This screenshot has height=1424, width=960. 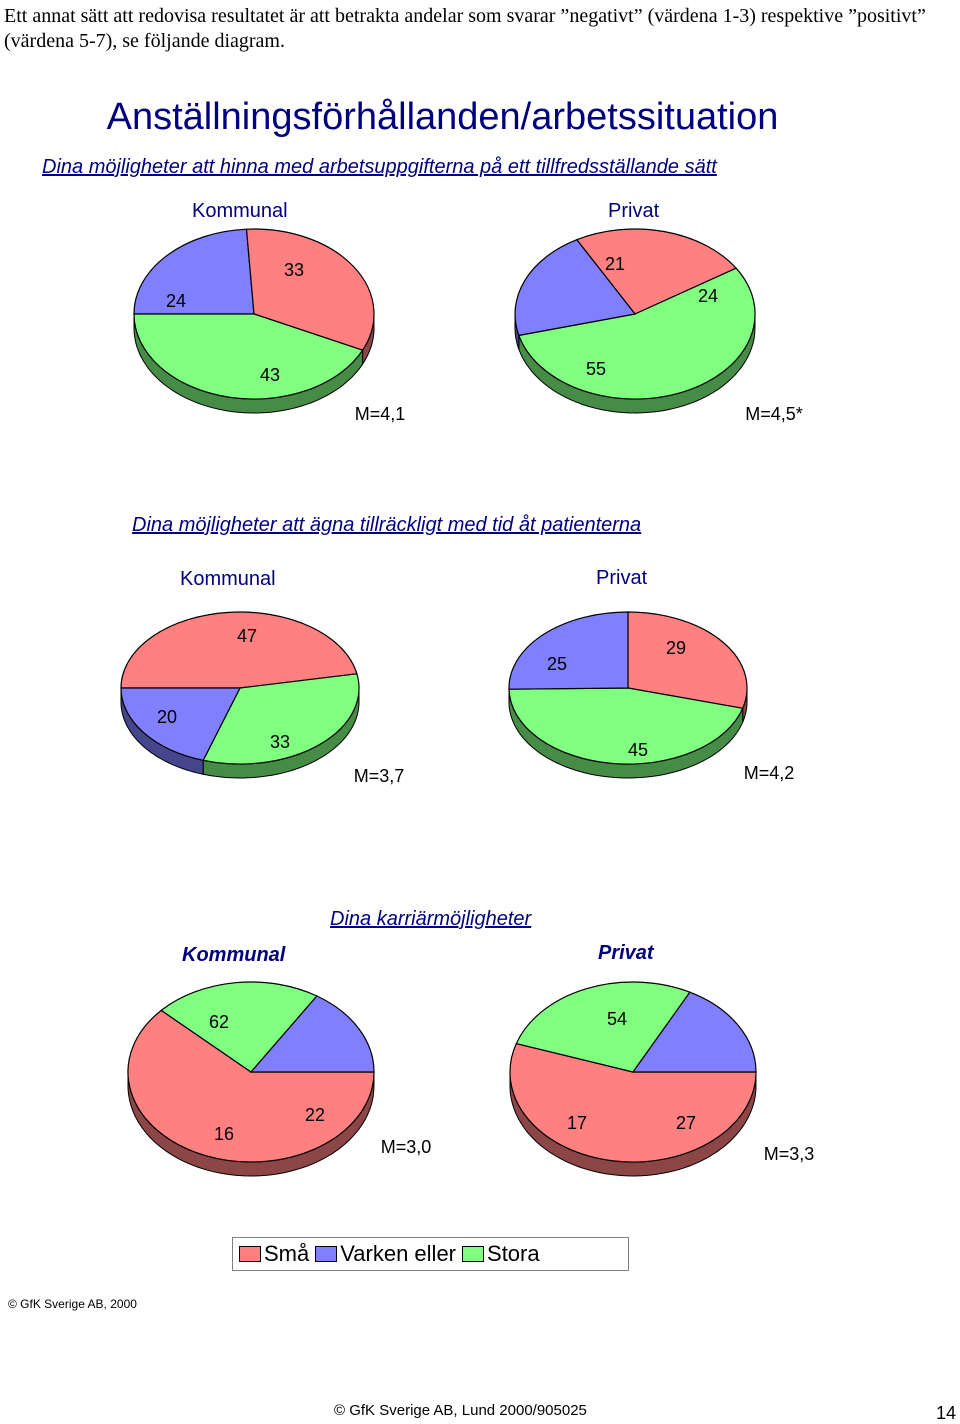 I want to click on data-label-stora: 22, so click(x=315, y=1115).